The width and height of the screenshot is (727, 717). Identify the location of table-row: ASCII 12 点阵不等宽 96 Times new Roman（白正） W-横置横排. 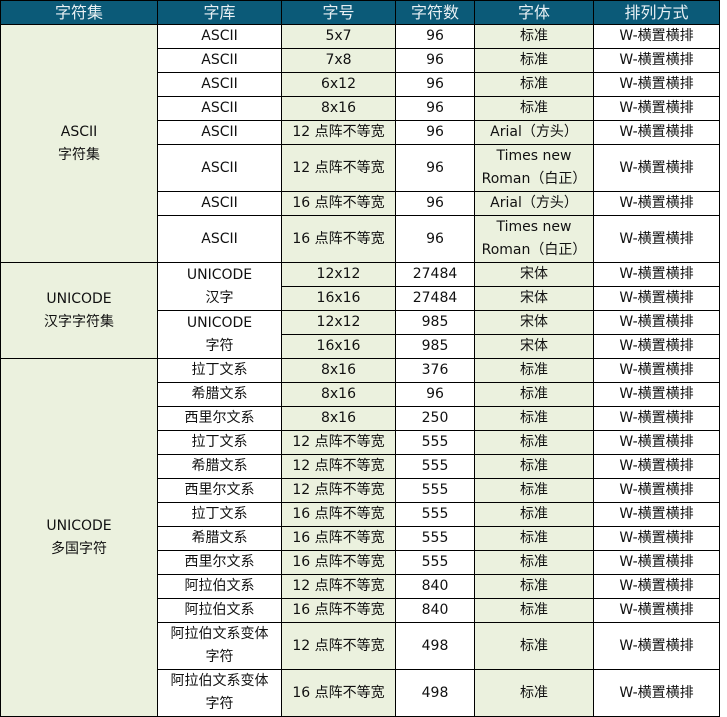
(360, 168).